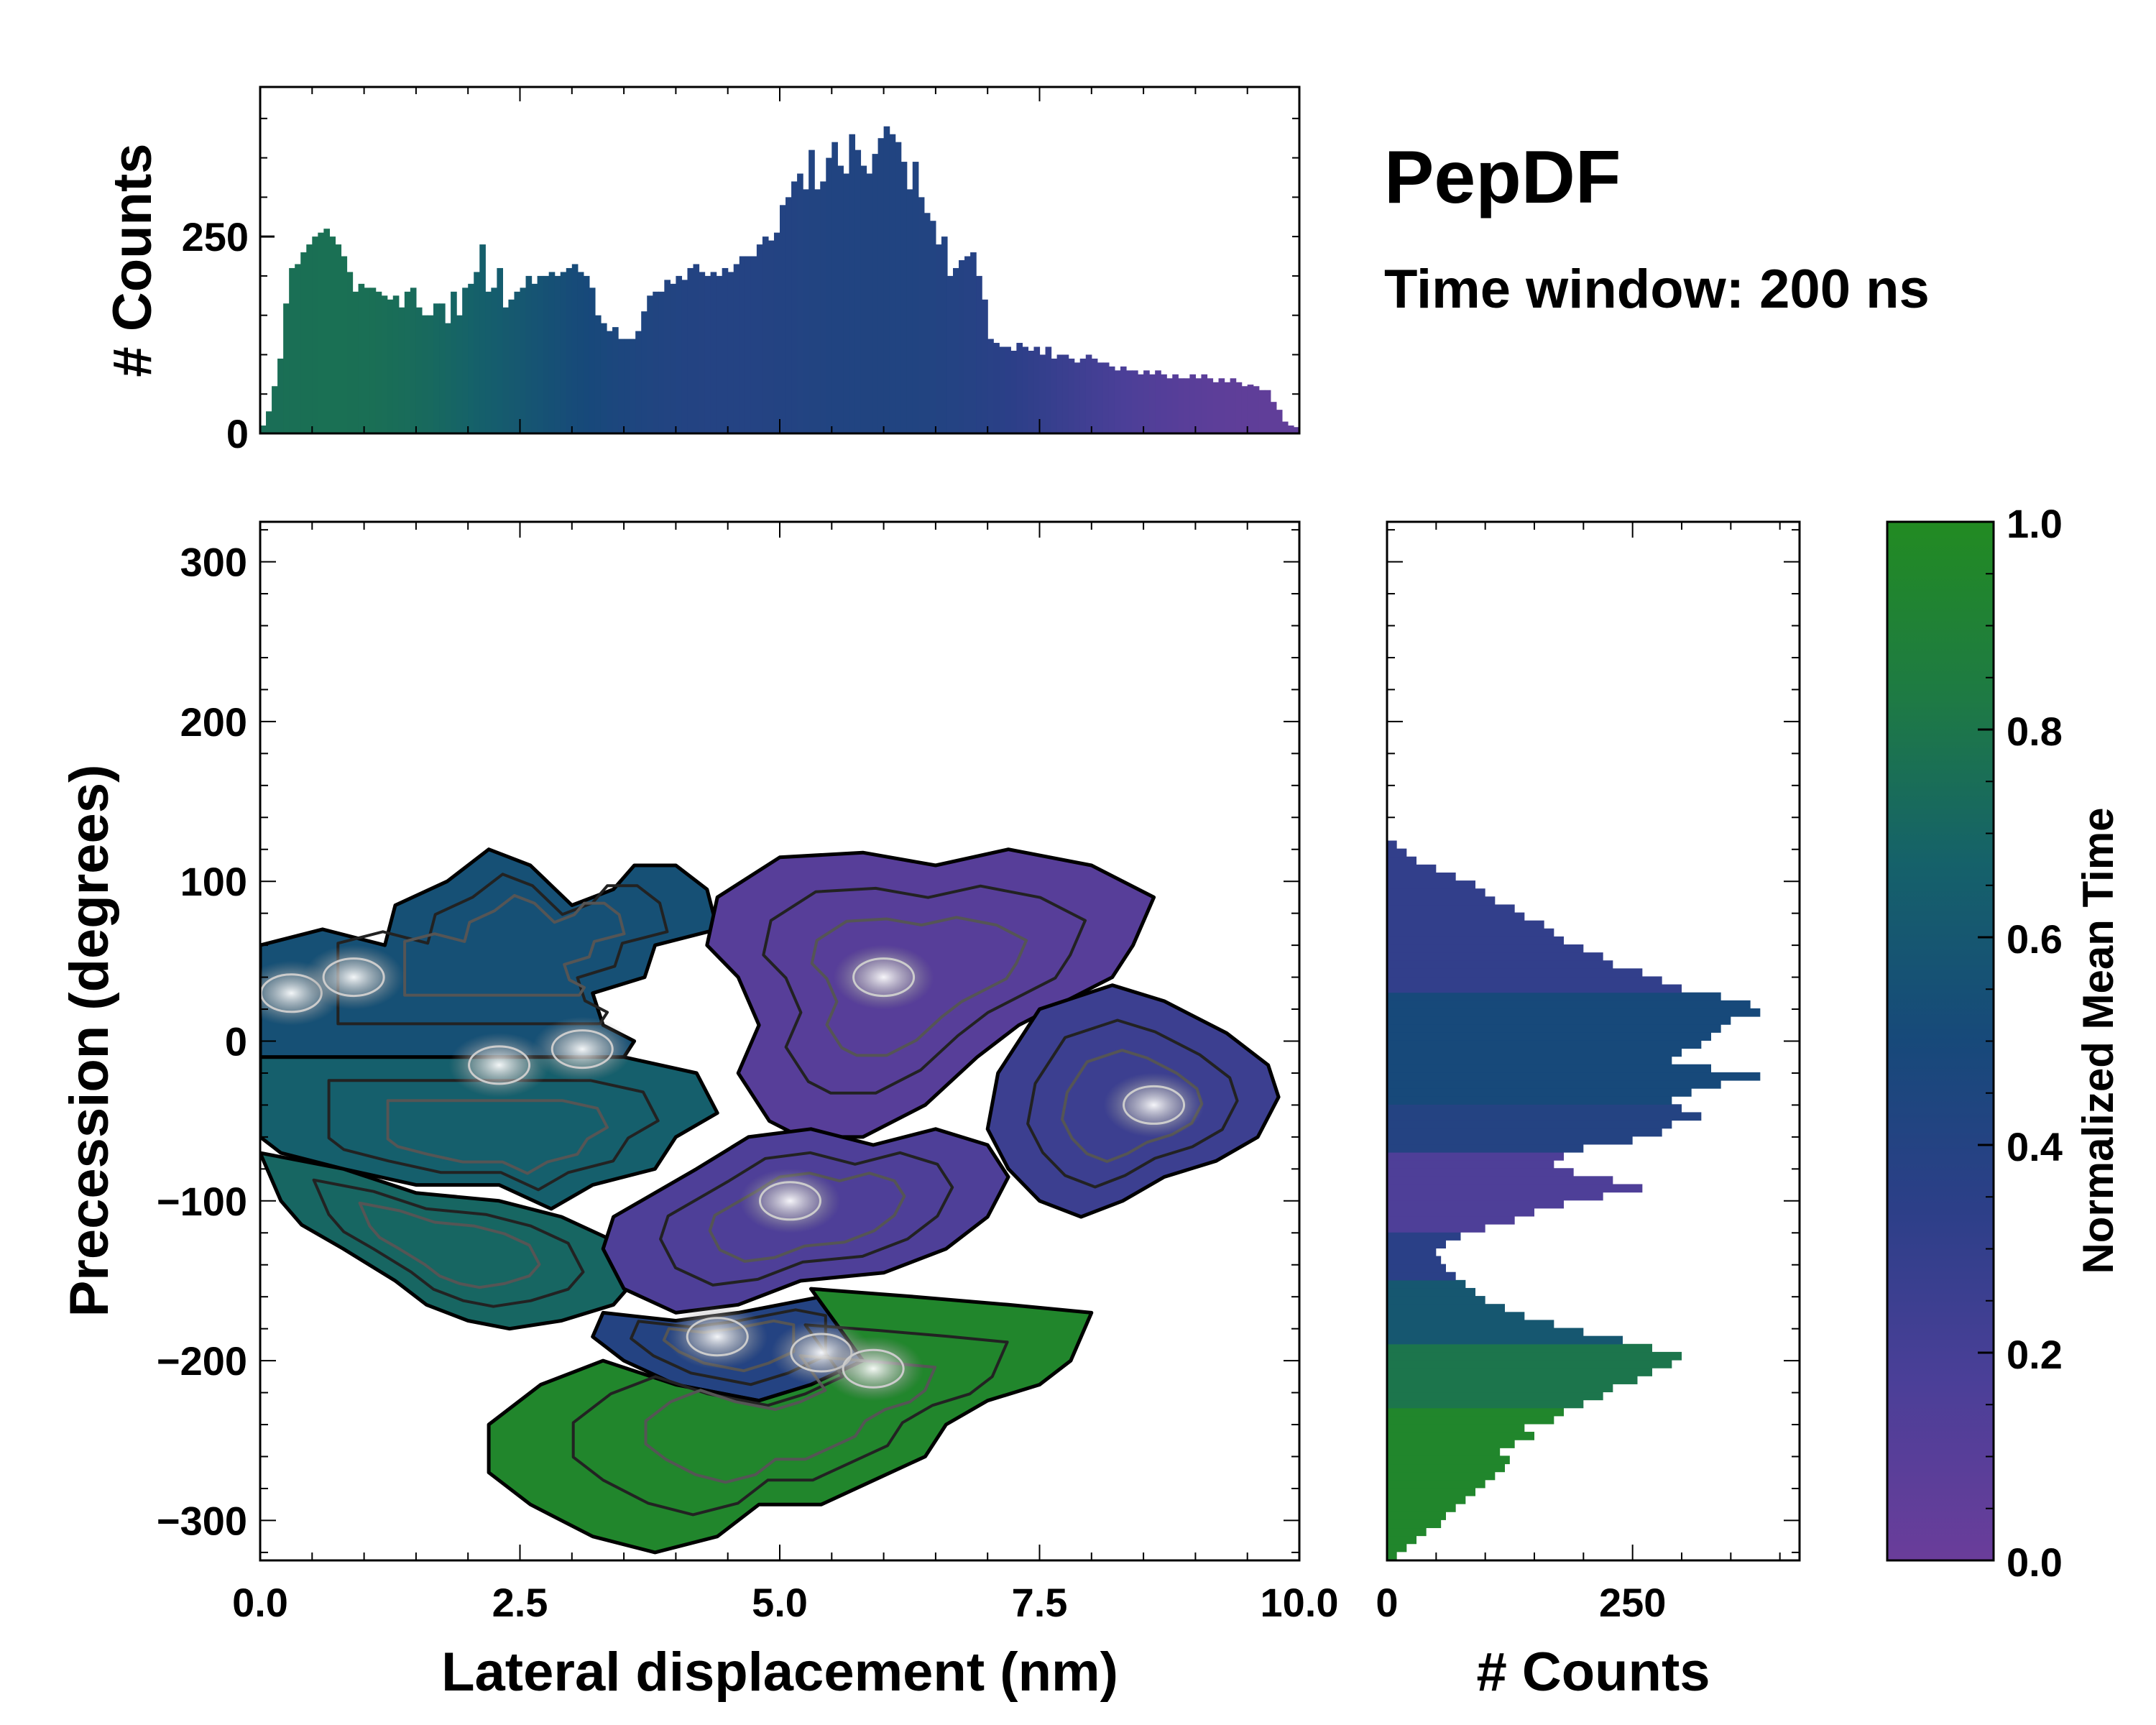  Describe the element at coordinates (202, 1361) in the screenshot. I see `heatmap-ytick-label: −200` at that location.